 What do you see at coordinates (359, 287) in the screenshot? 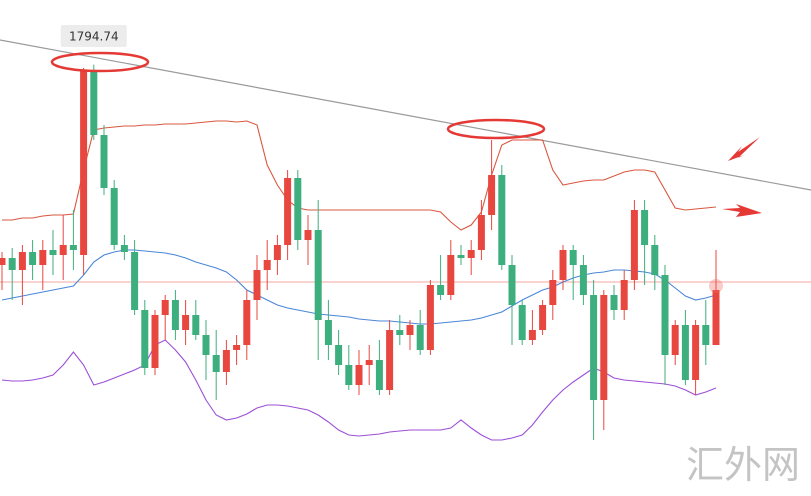
I see `band-line` at bounding box center [359, 287].